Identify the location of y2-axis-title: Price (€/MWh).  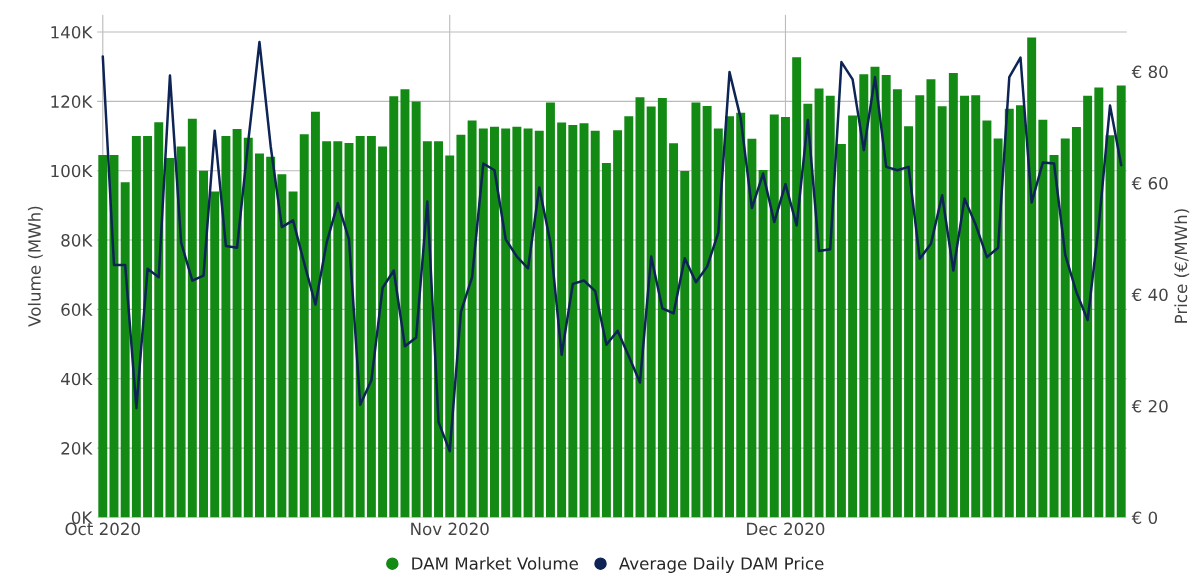
(1182, 266).